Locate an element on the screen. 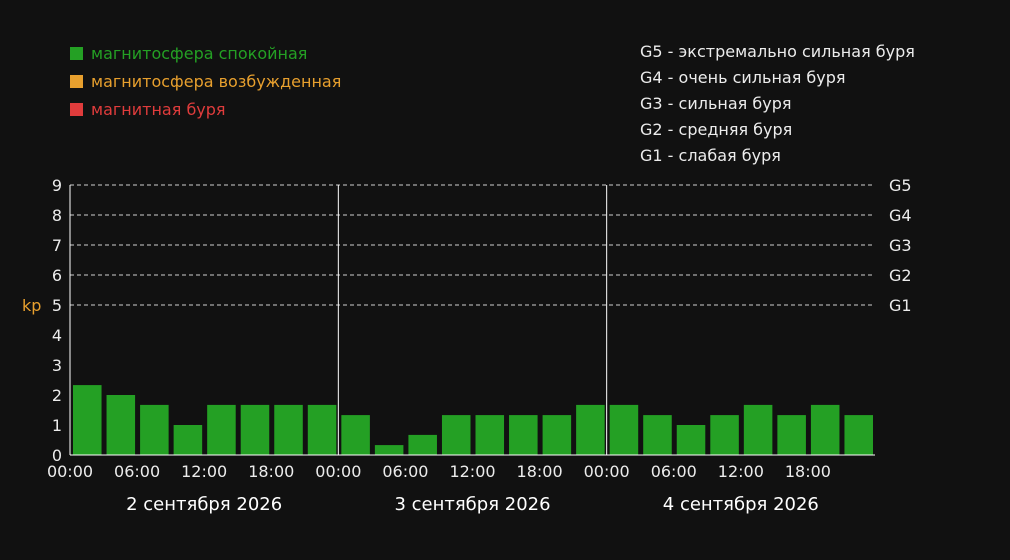 The image size is (1010, 560). y-tick-label: 4 is located at coordinates (57, 335).